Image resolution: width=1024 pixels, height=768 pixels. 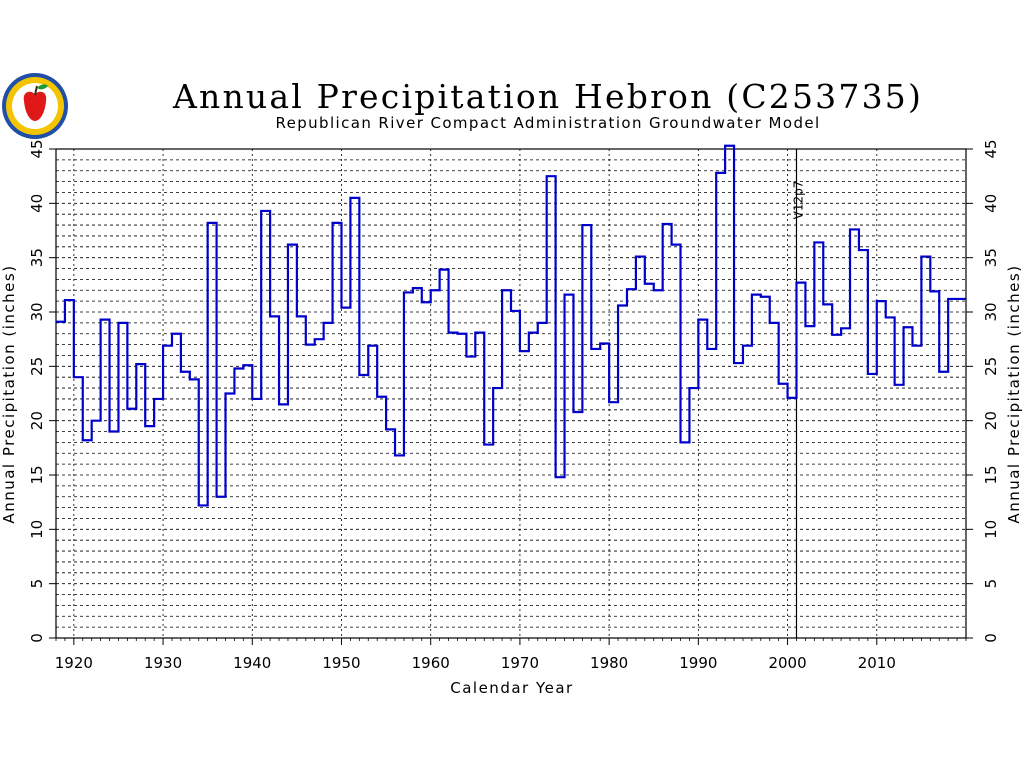 What do you see at coordinates (609, 663) in the screenshot?
I see `x-tick-label: 1980` at bounding box center [609, 663].